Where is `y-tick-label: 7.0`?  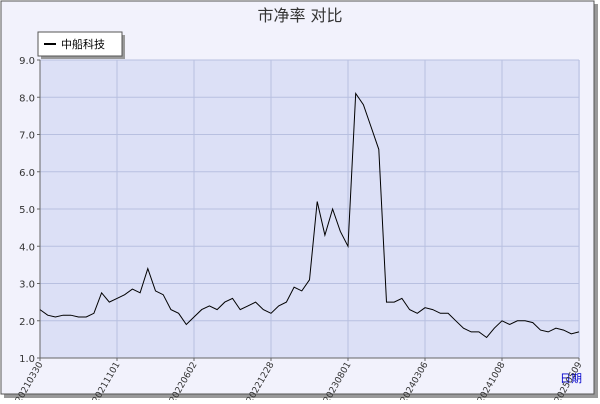
y-tick-label: 7.0 is located at coordinates (27, 136).